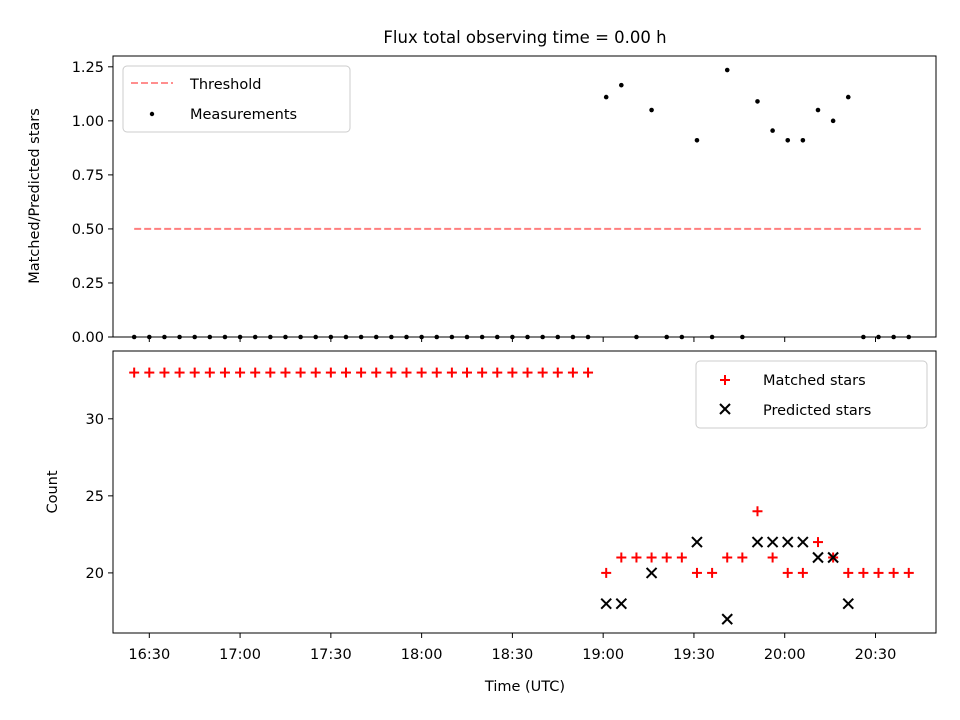  I want to click on bottom-x-tick-label: 20:30, so click(876, 655).